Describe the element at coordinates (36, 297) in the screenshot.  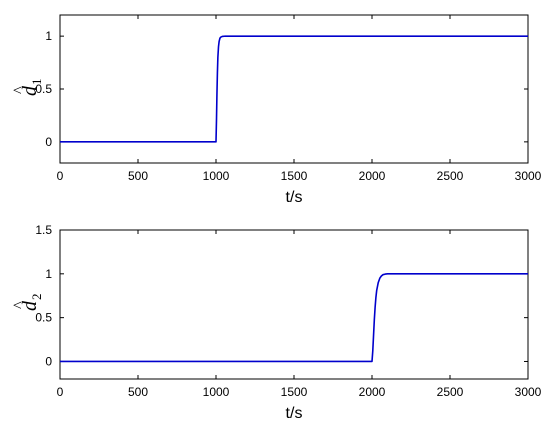
I see `y-axis-label-subscript: 2` at that location.